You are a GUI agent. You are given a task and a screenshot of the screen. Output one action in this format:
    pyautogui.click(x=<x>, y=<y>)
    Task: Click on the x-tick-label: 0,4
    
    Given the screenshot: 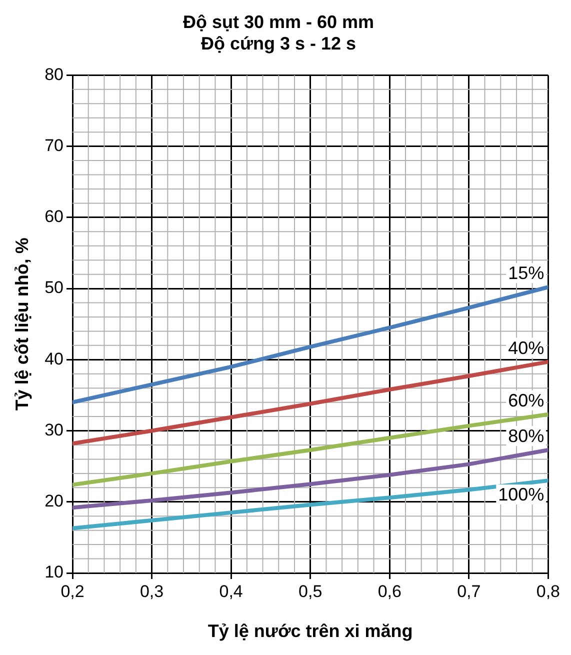 What is the action you would take?
    pyautogui.click(x=231, y=591)
    